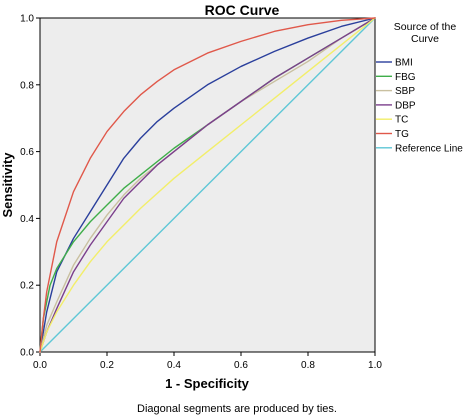 The image size is (474, 420). What do you see at coordinates (27, 286) in the screenshot?
I see `y-tick-label: 0.2` at bounding box center [27, 286].